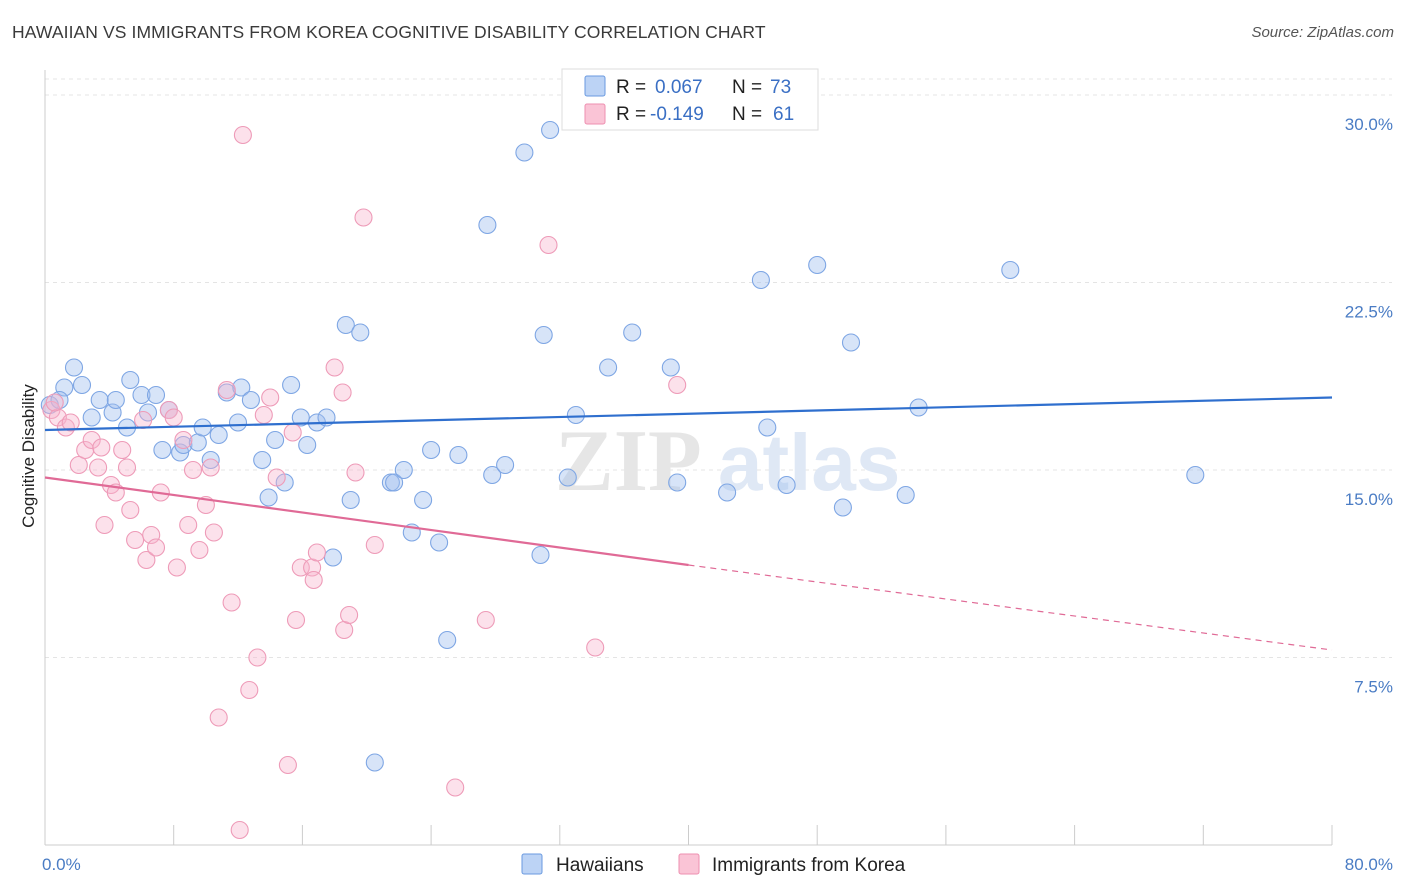 The image size is (1406, 892). I want to click on legend-r-value-2: -0.149, so click(677, 114).